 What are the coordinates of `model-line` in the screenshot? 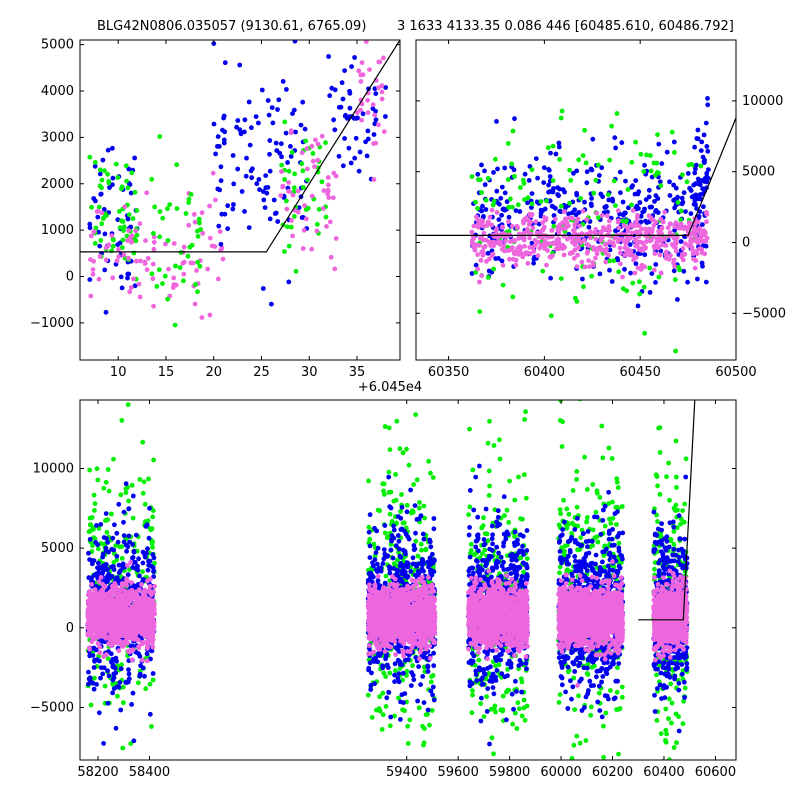 It's located at (576, 176).